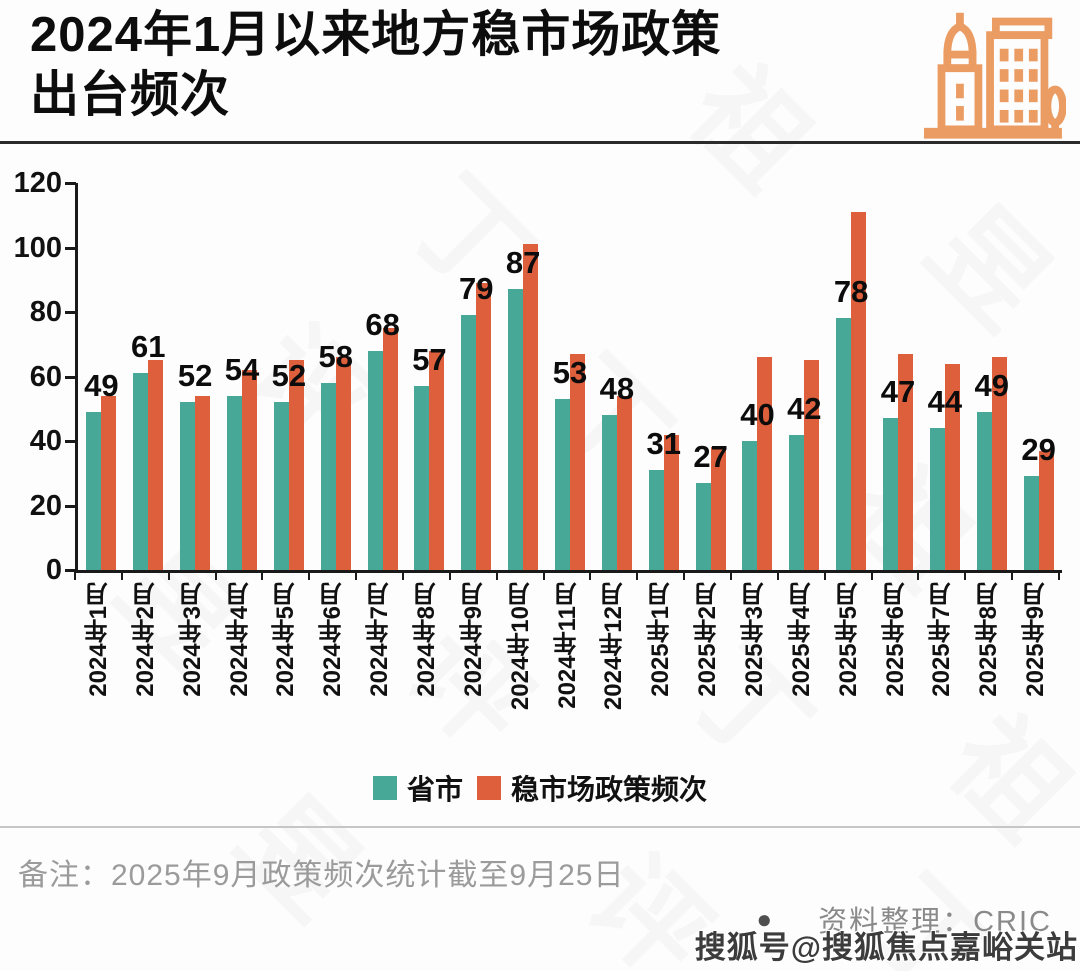 The width and height of the screenshot is (1080, 971). I want to click on x-axis-label-text: 2024年2月, so click(145, 639).